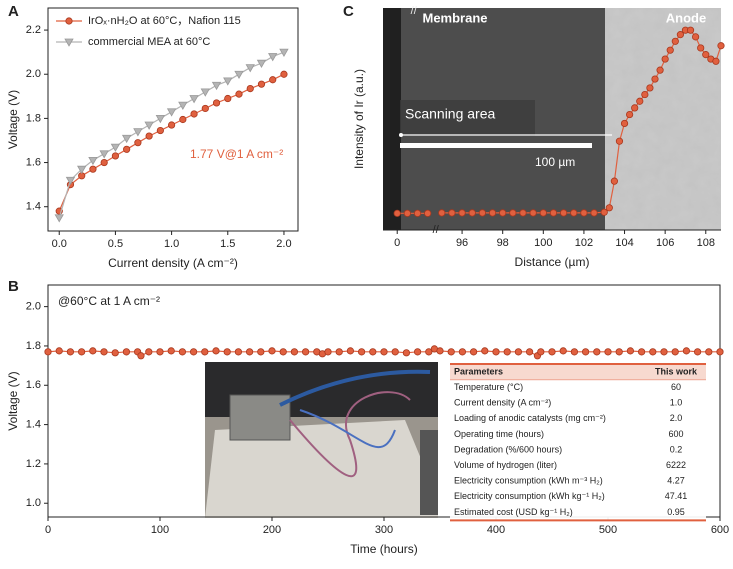 Image resolution: width=733 pixels, height=569 pixels. Describe the element at coordinates (555, 162) in the screenshot. I see `annotation: 100 µm` at that location.